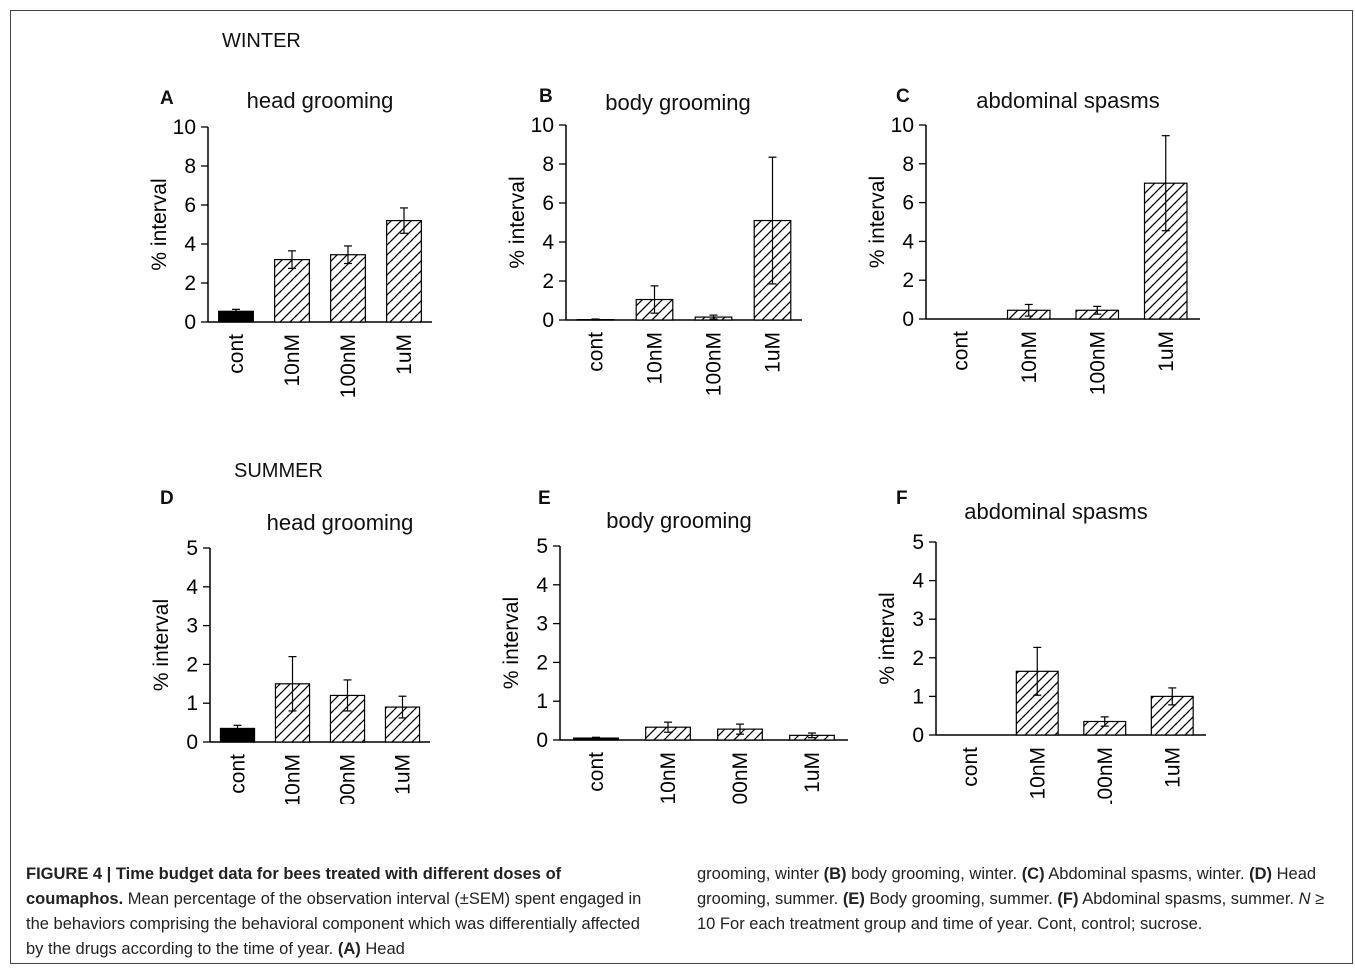 The image size is (1355, 970). What do you see at coordinates (542, 701) in the screenshot?
I see `y-tick-label: 1` at bounding box center [542, 701].